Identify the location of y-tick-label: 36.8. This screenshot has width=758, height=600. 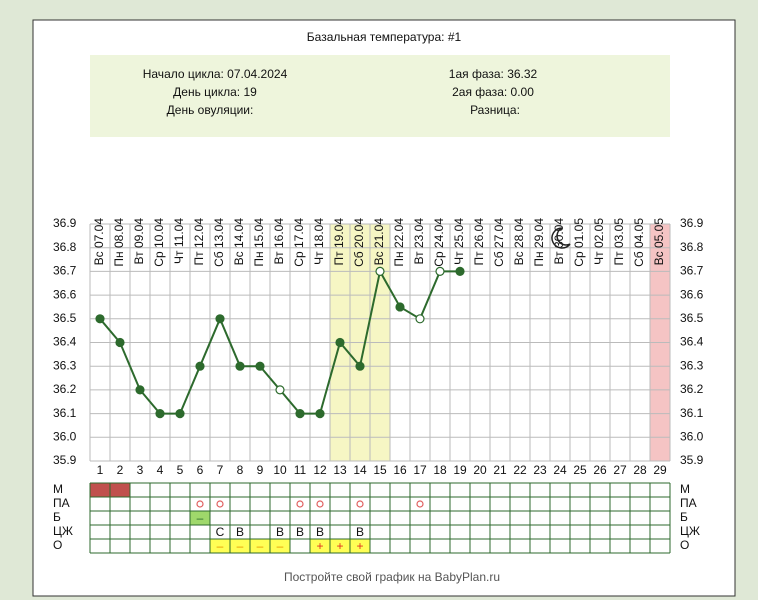
(65, 247).